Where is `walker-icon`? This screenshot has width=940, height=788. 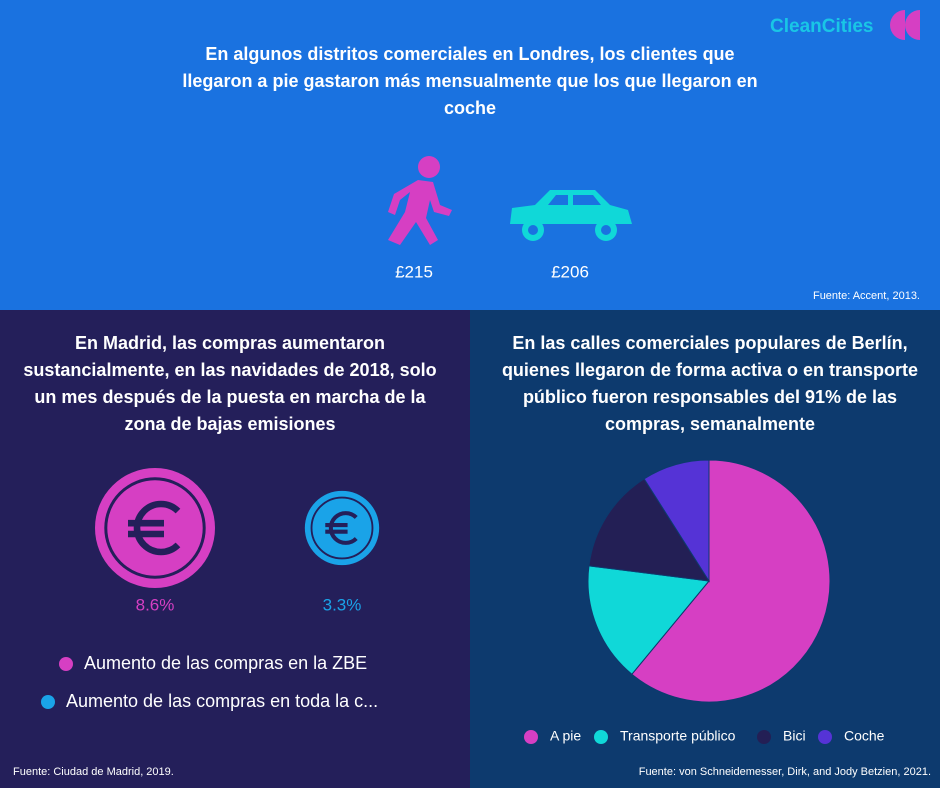
walker-icon is located at coordinates (420, 200).